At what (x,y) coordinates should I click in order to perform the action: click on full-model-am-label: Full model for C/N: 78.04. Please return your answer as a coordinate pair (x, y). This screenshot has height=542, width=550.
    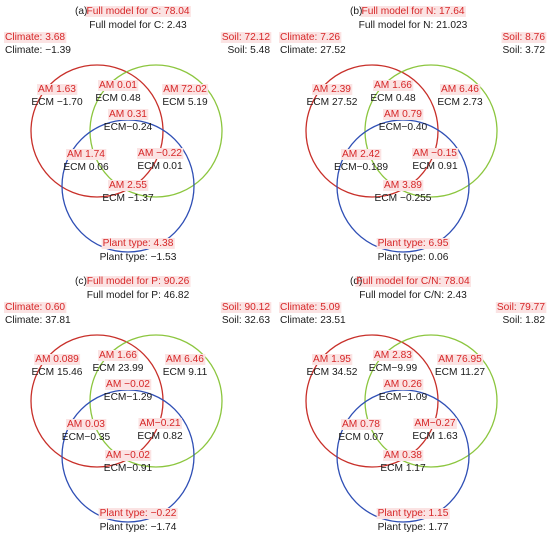
    Looking at the image, I should click on (413, 281).